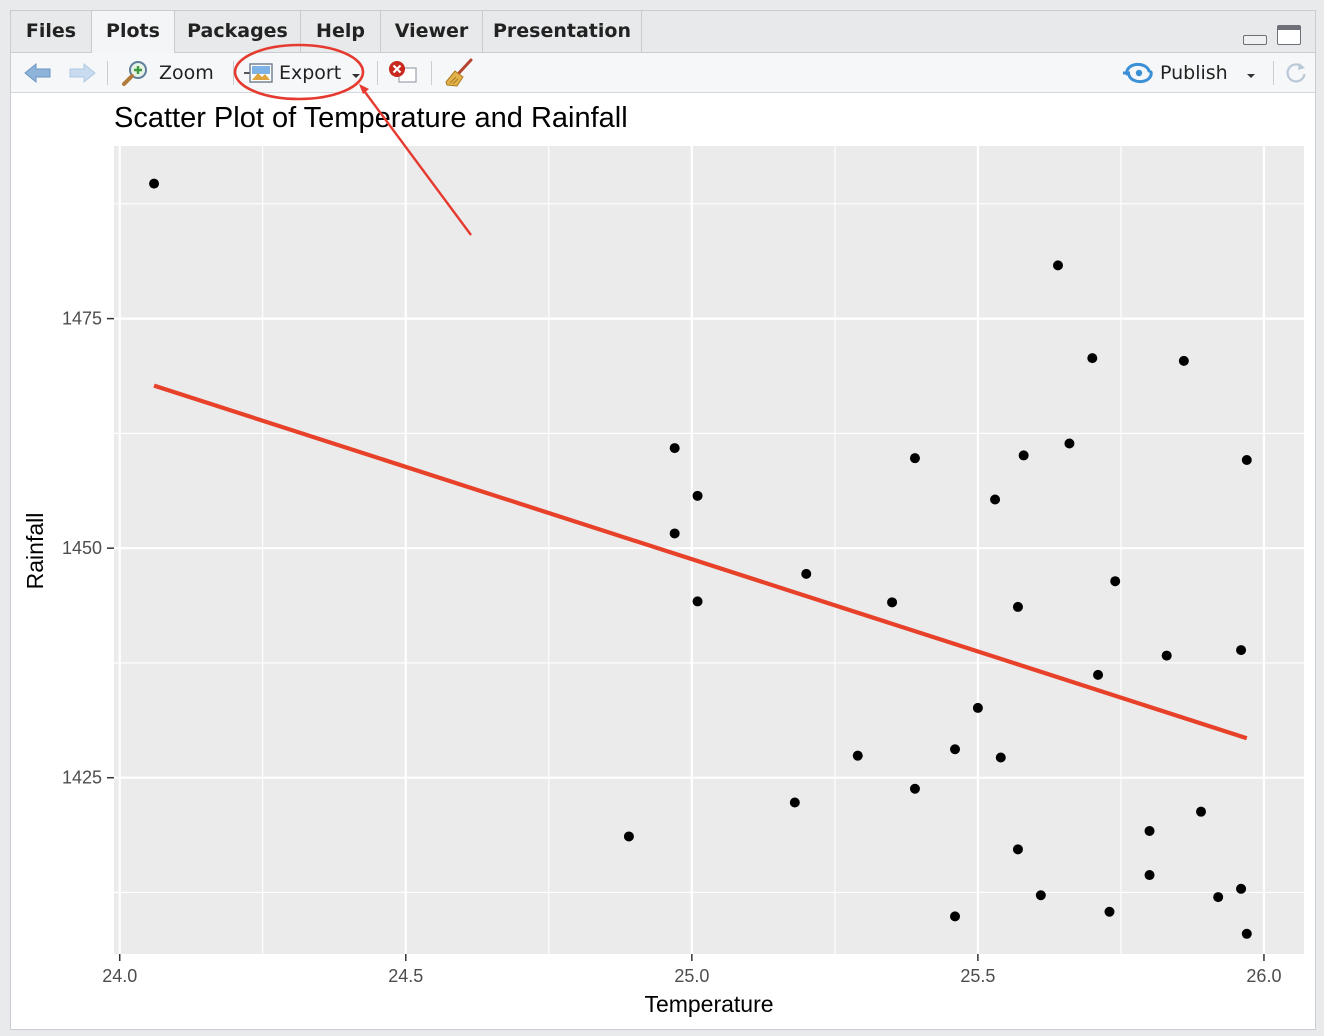 The width and height of the screenshot is (1324, 1036). I want to click on x-tick-label: 25.5, so click(977, 976).